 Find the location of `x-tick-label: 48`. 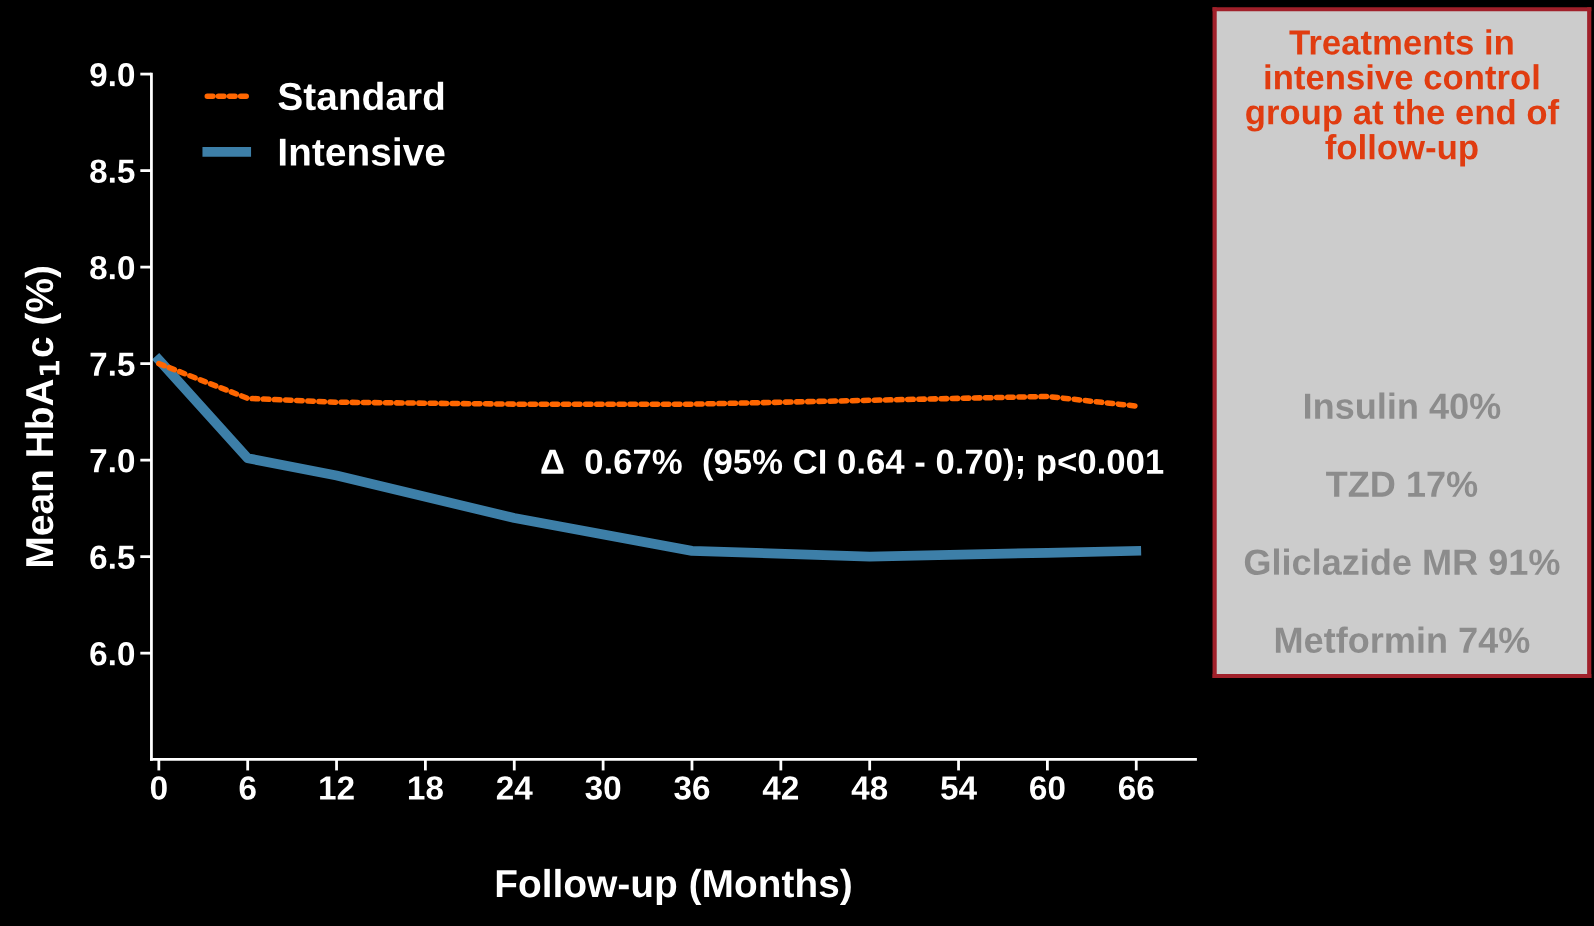

x-tick-label: 48 is located at coordinates (869, 788).